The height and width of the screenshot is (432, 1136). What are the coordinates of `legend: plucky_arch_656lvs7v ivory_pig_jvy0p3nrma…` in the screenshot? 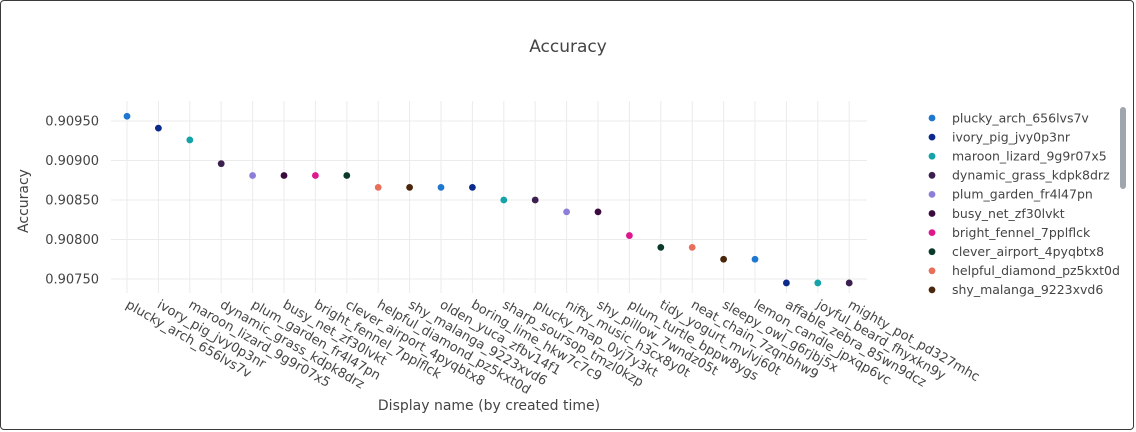 It's located at (1024, 203).